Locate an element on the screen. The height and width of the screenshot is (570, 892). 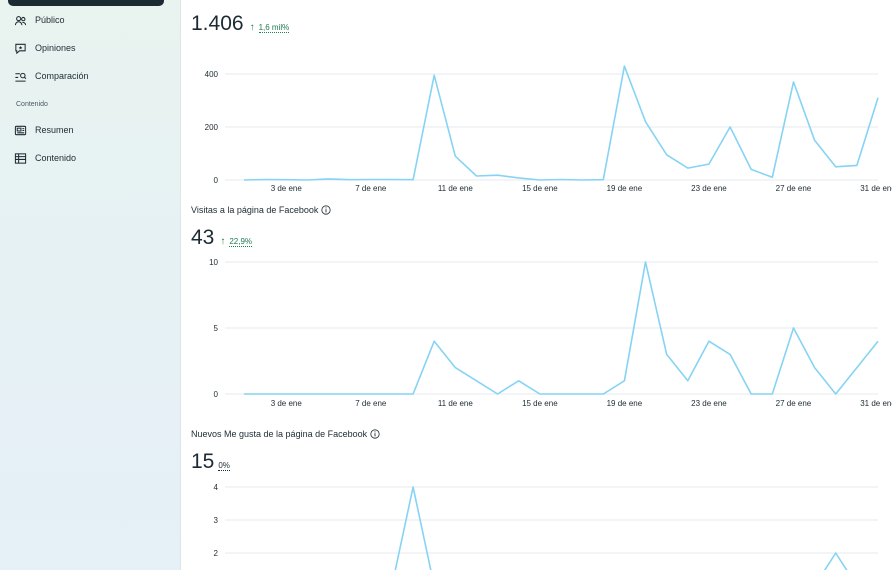
reach-metric-value: 1.406 is located at coordinates (217, 23).